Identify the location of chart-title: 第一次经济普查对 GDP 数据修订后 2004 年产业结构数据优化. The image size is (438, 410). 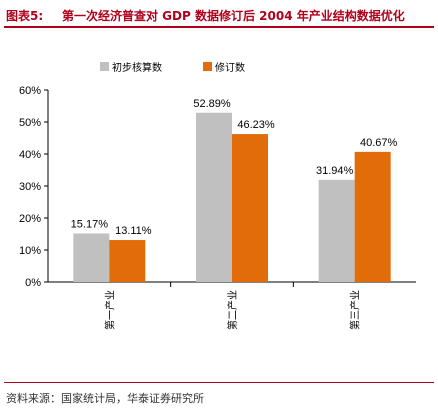
(233, 16).